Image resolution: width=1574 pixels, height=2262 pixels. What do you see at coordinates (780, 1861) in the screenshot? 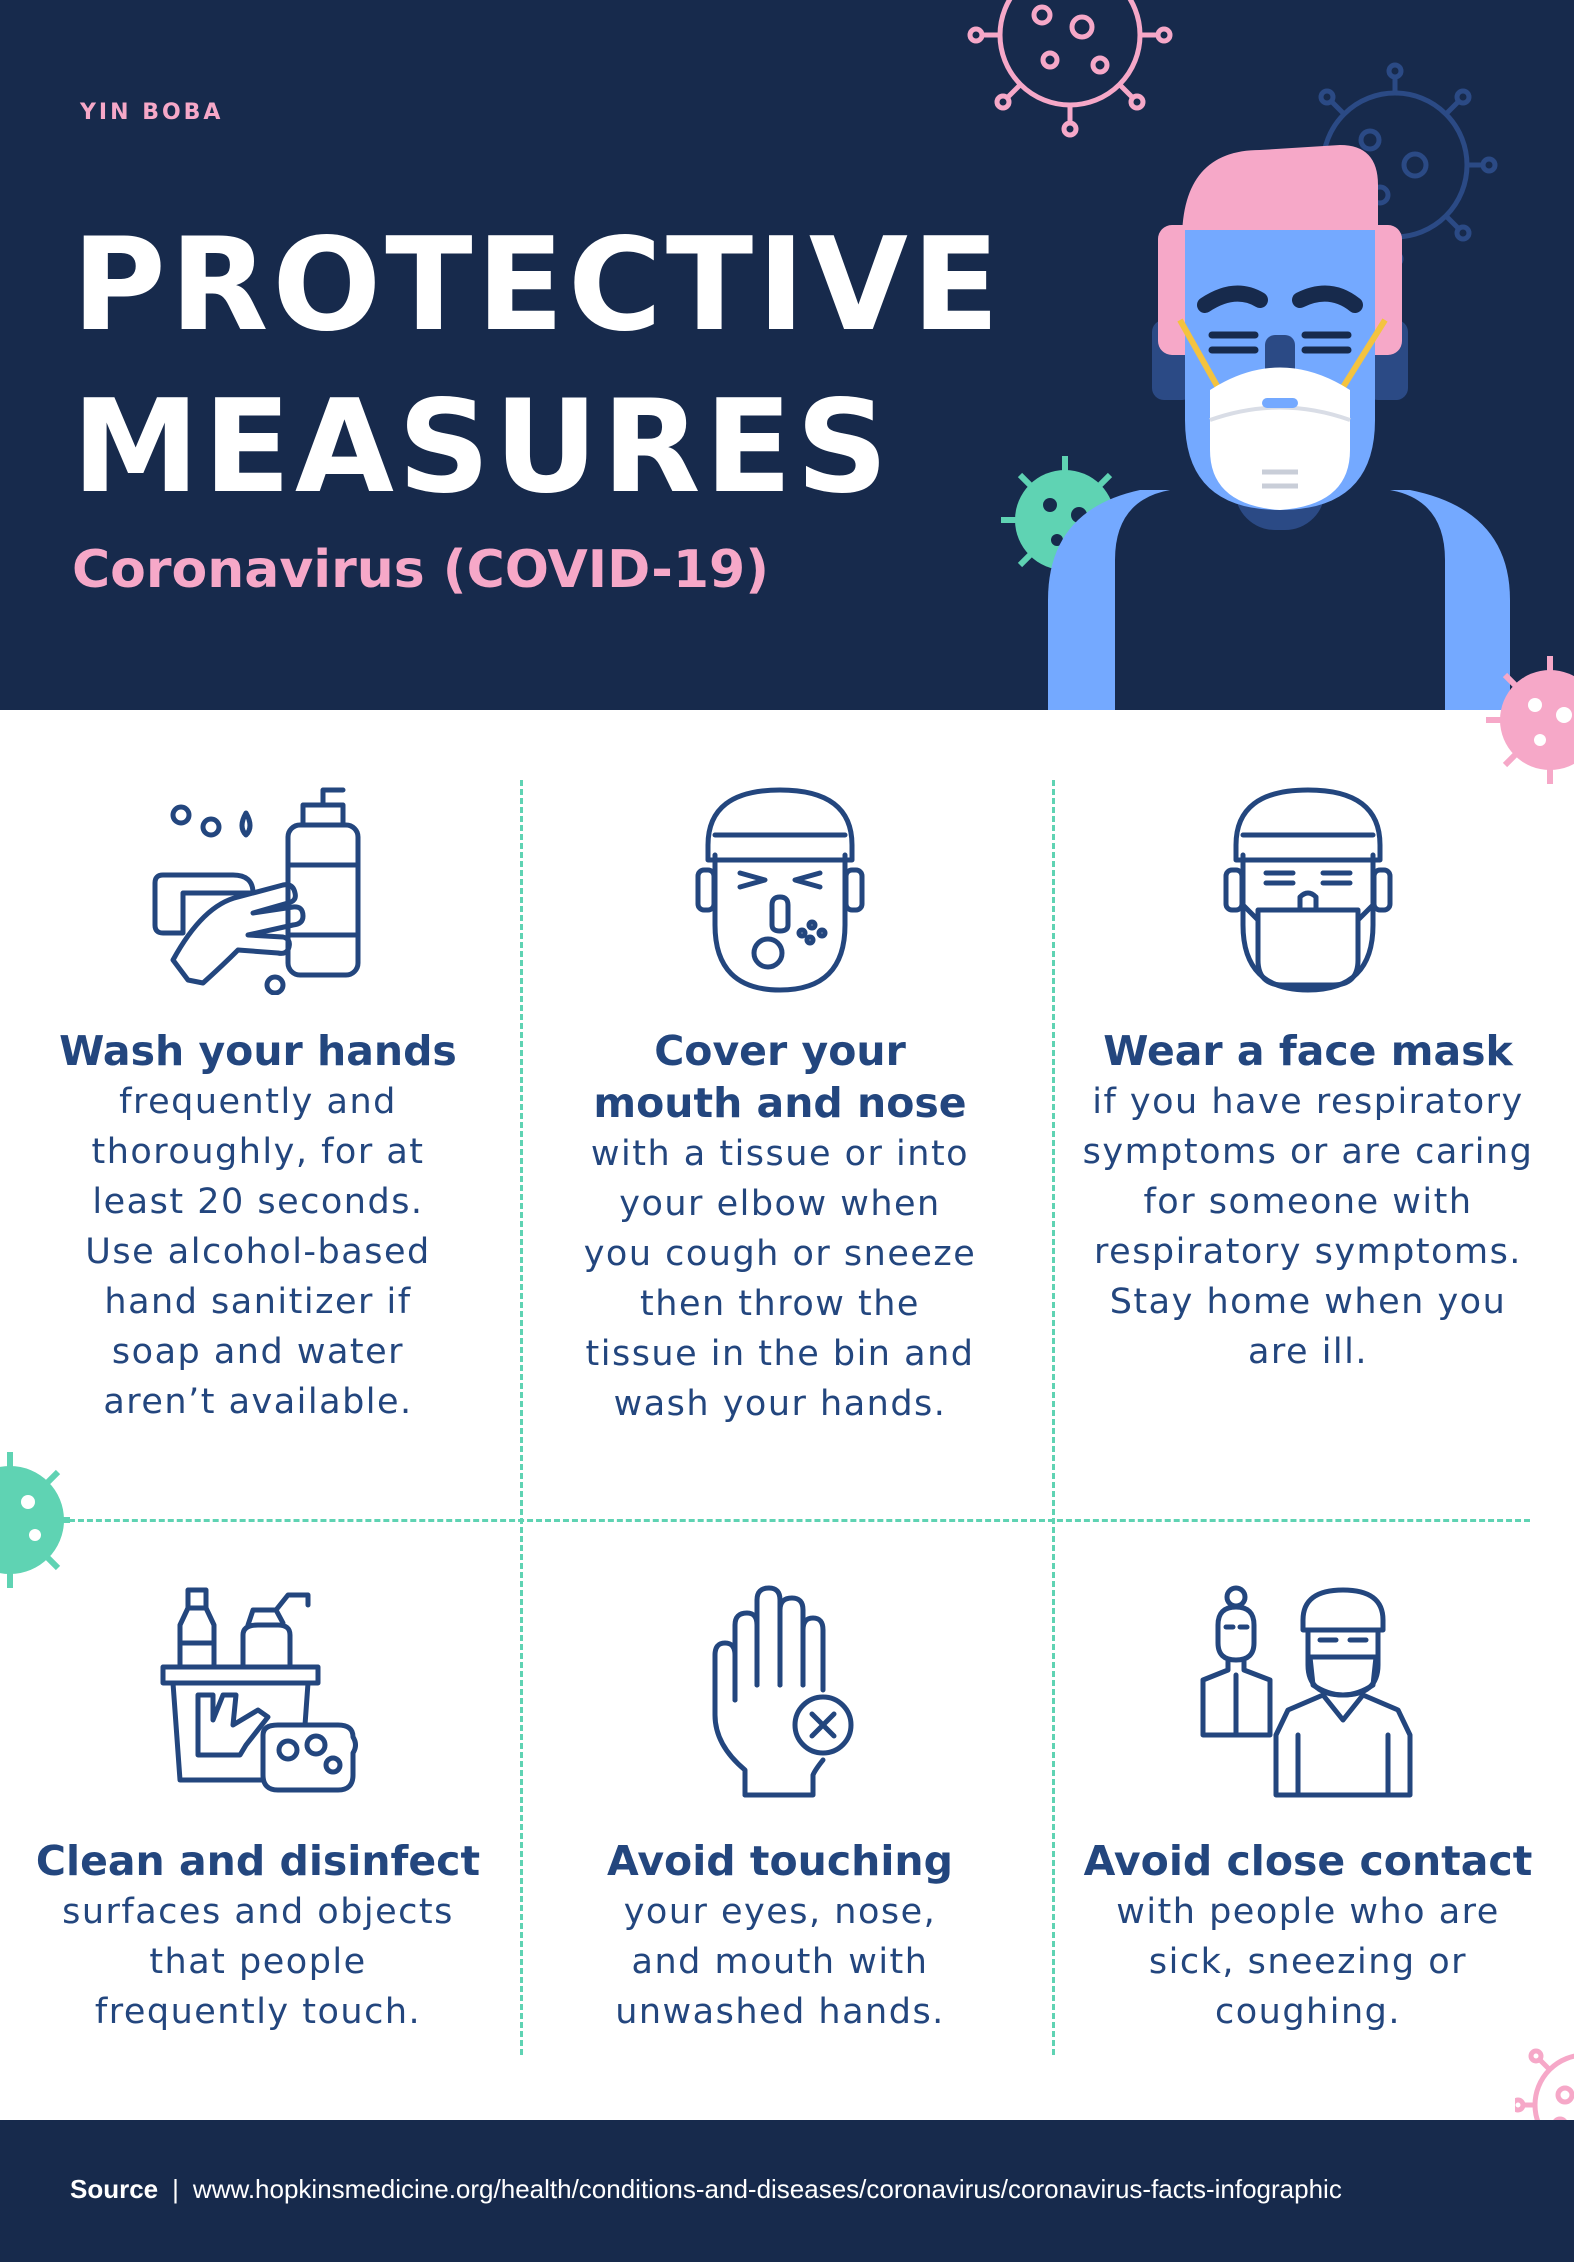
I see `measure-heading: Avoid touching` at bounding box center [780, 1861].